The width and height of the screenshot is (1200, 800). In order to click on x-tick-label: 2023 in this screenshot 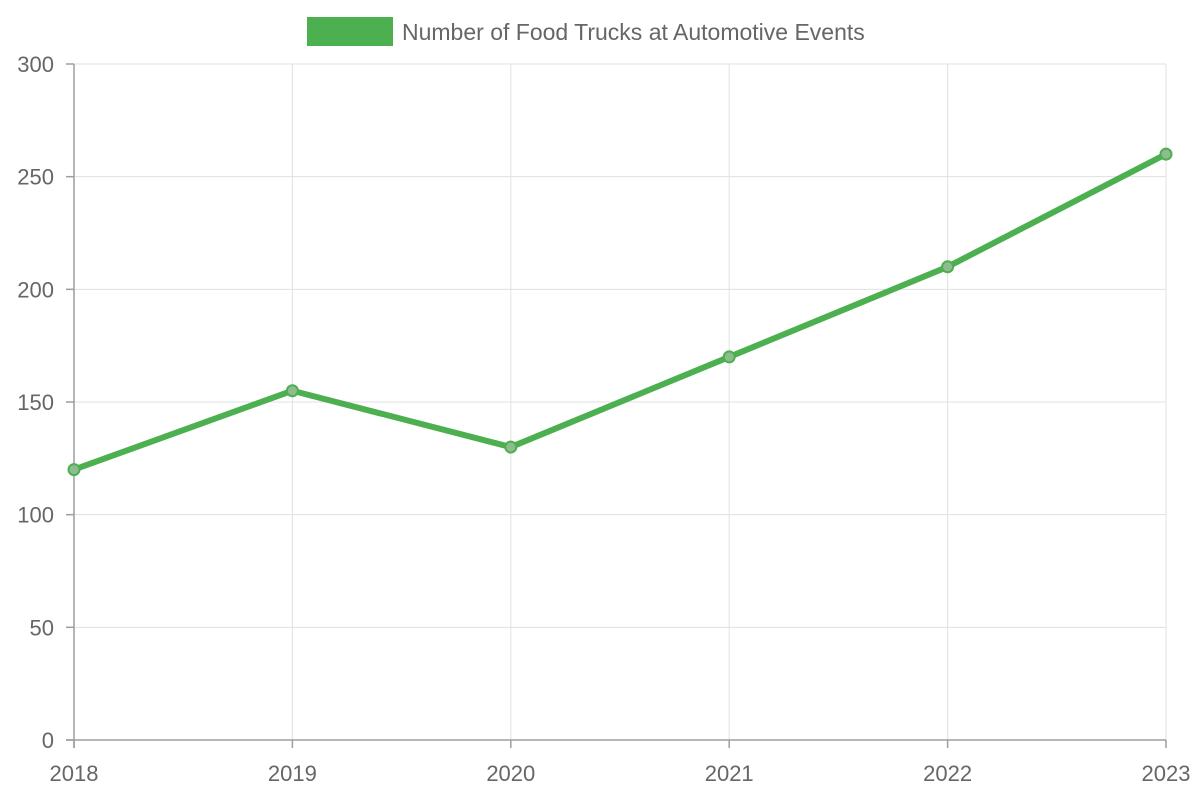, I will do `click(1166, 773)`.